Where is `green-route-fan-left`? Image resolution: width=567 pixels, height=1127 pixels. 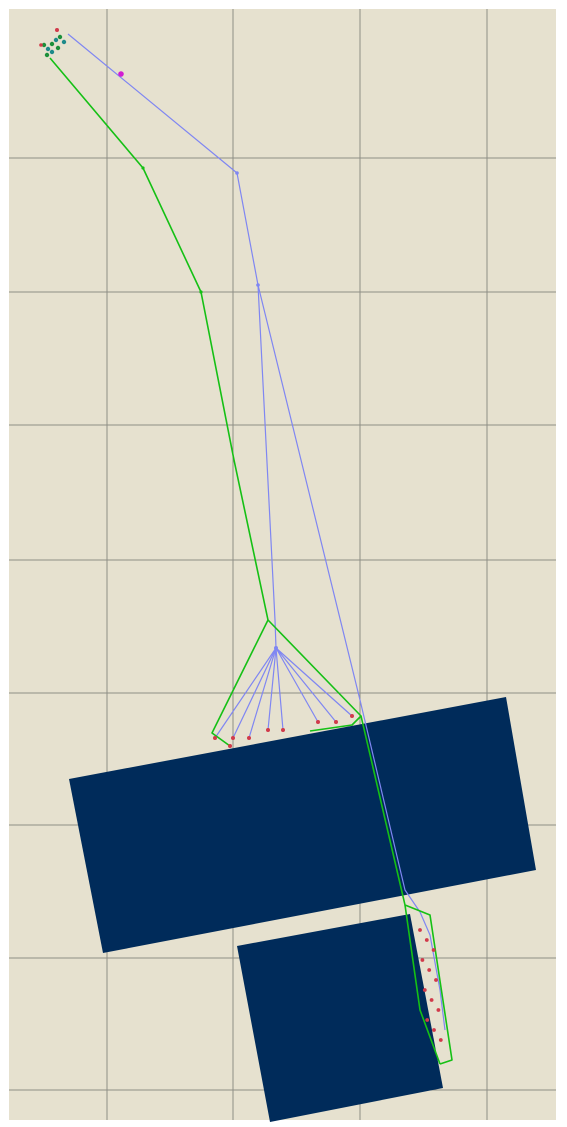 green-route-fan-left is located at coordinates (240, 683).